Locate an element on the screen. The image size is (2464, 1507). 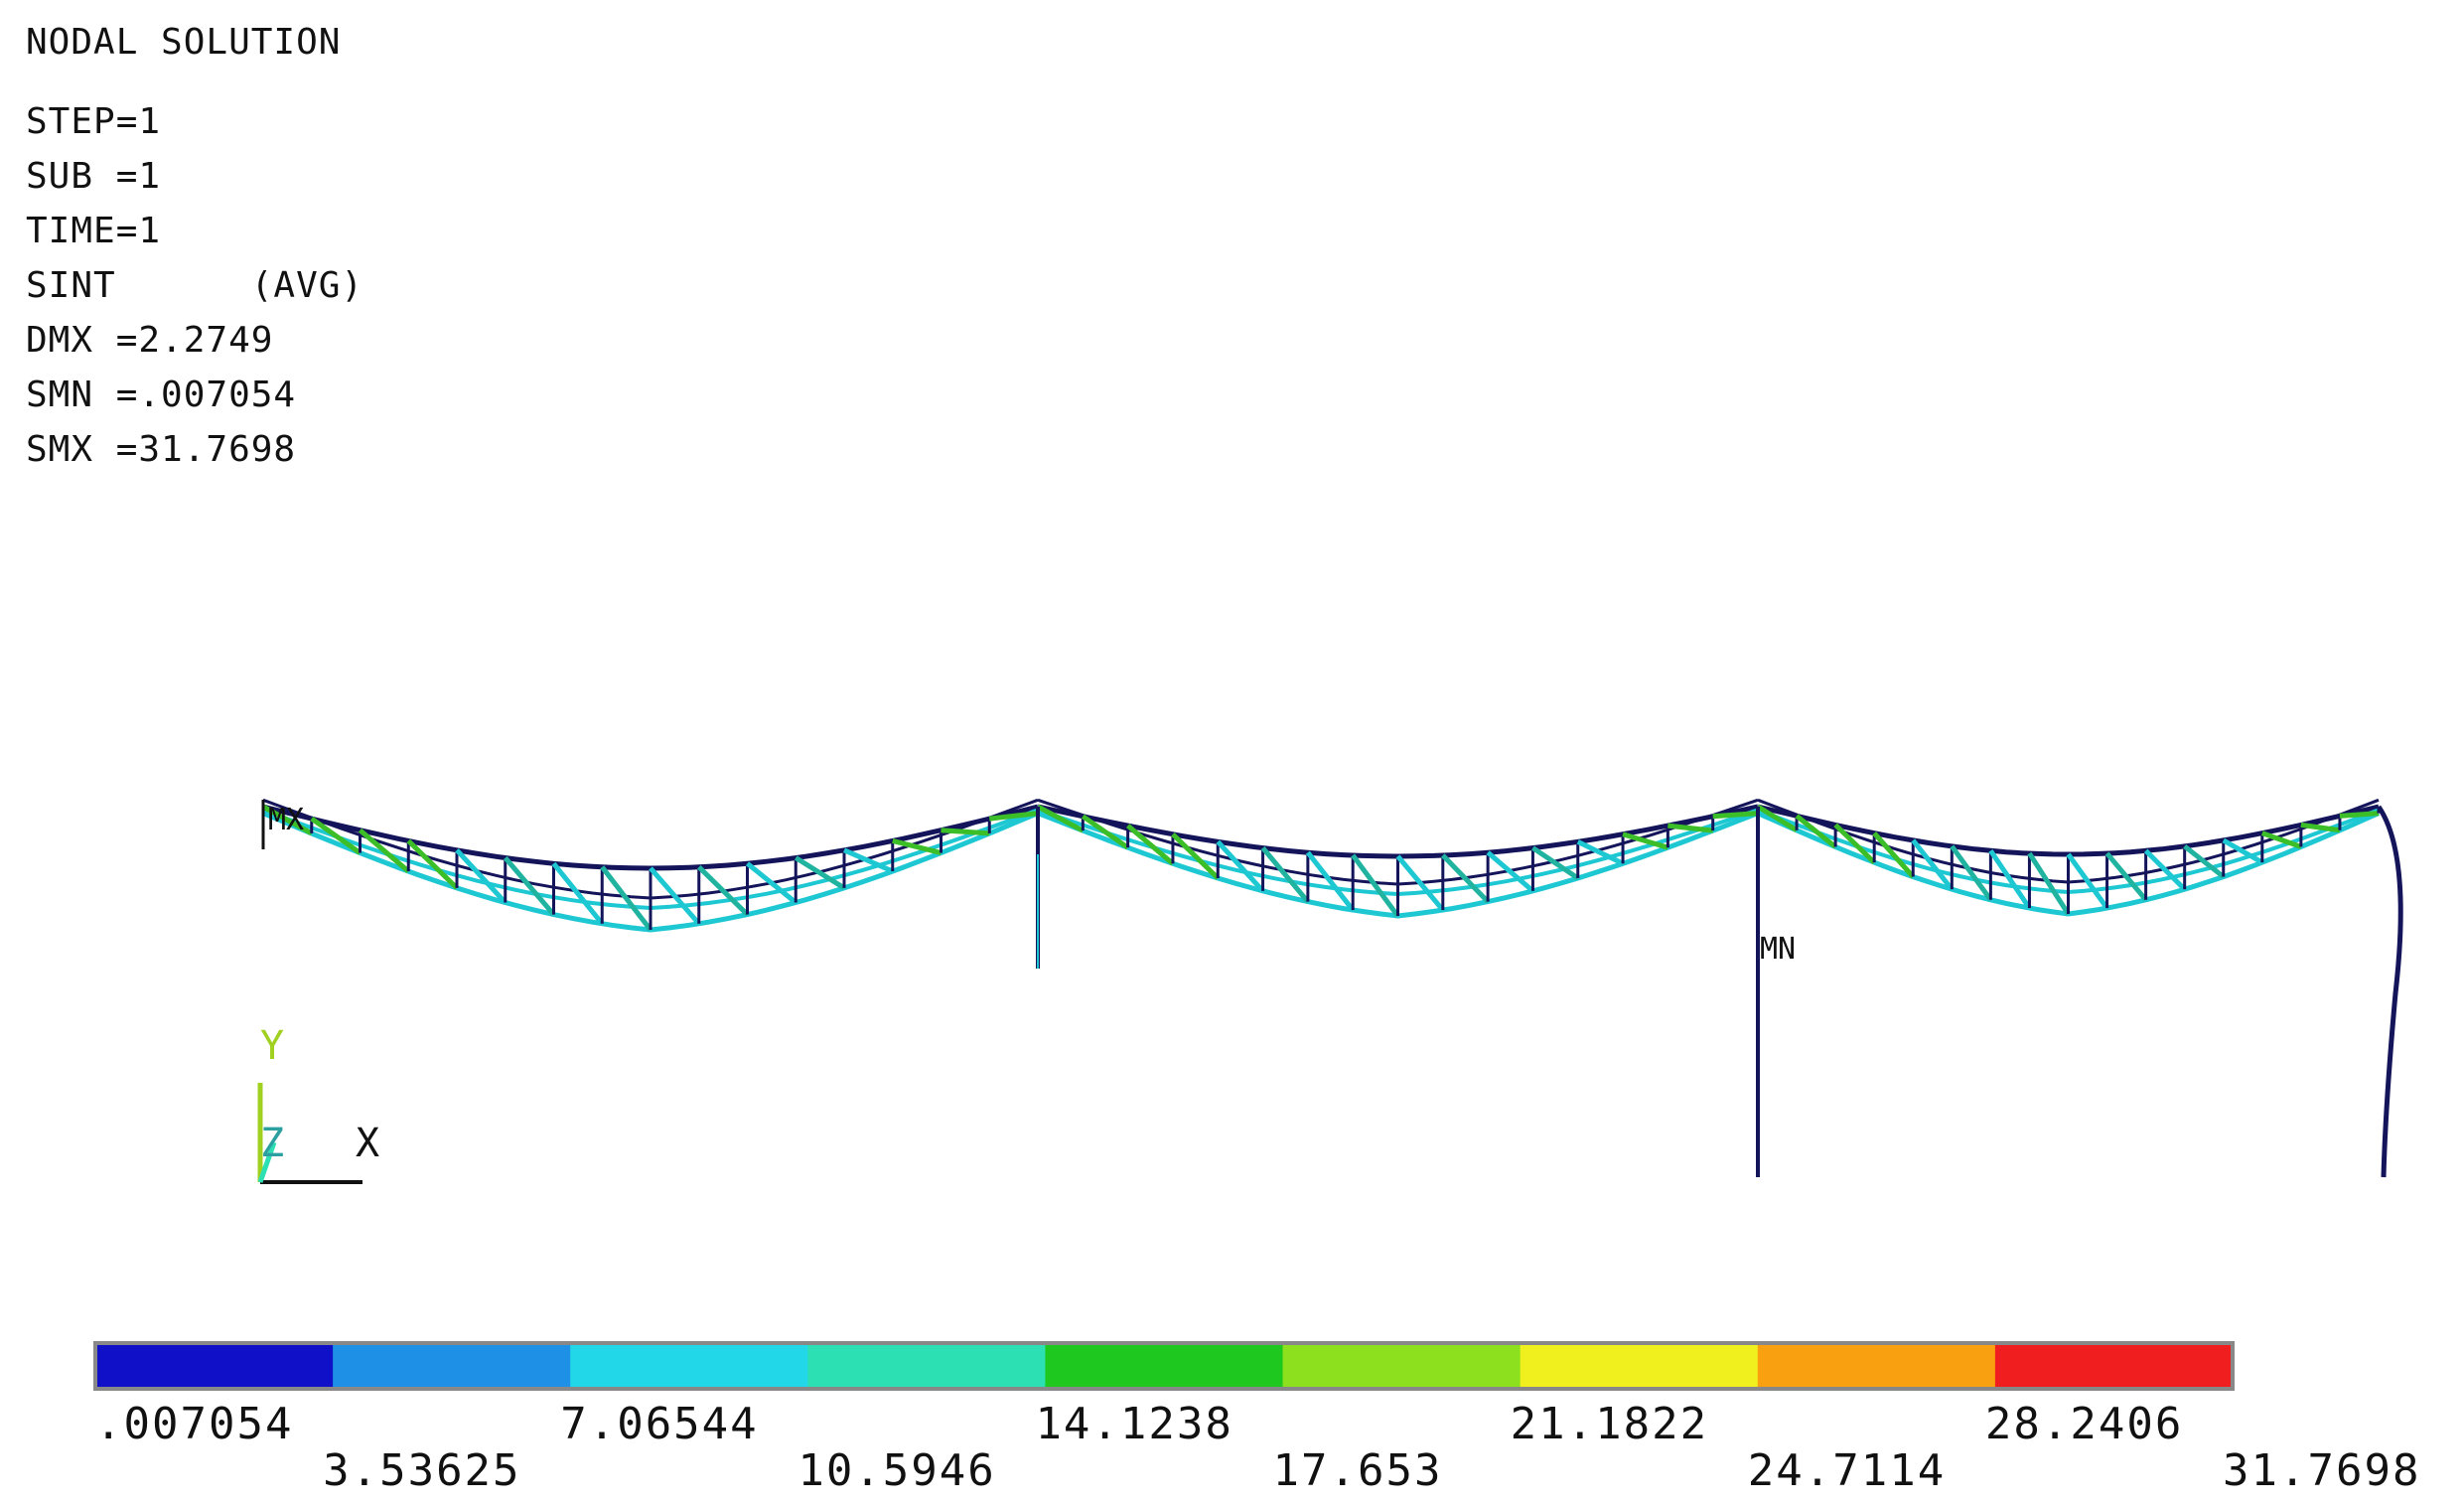
legend-label-8: 24.7114 is located at coordinates (1847, 1470).